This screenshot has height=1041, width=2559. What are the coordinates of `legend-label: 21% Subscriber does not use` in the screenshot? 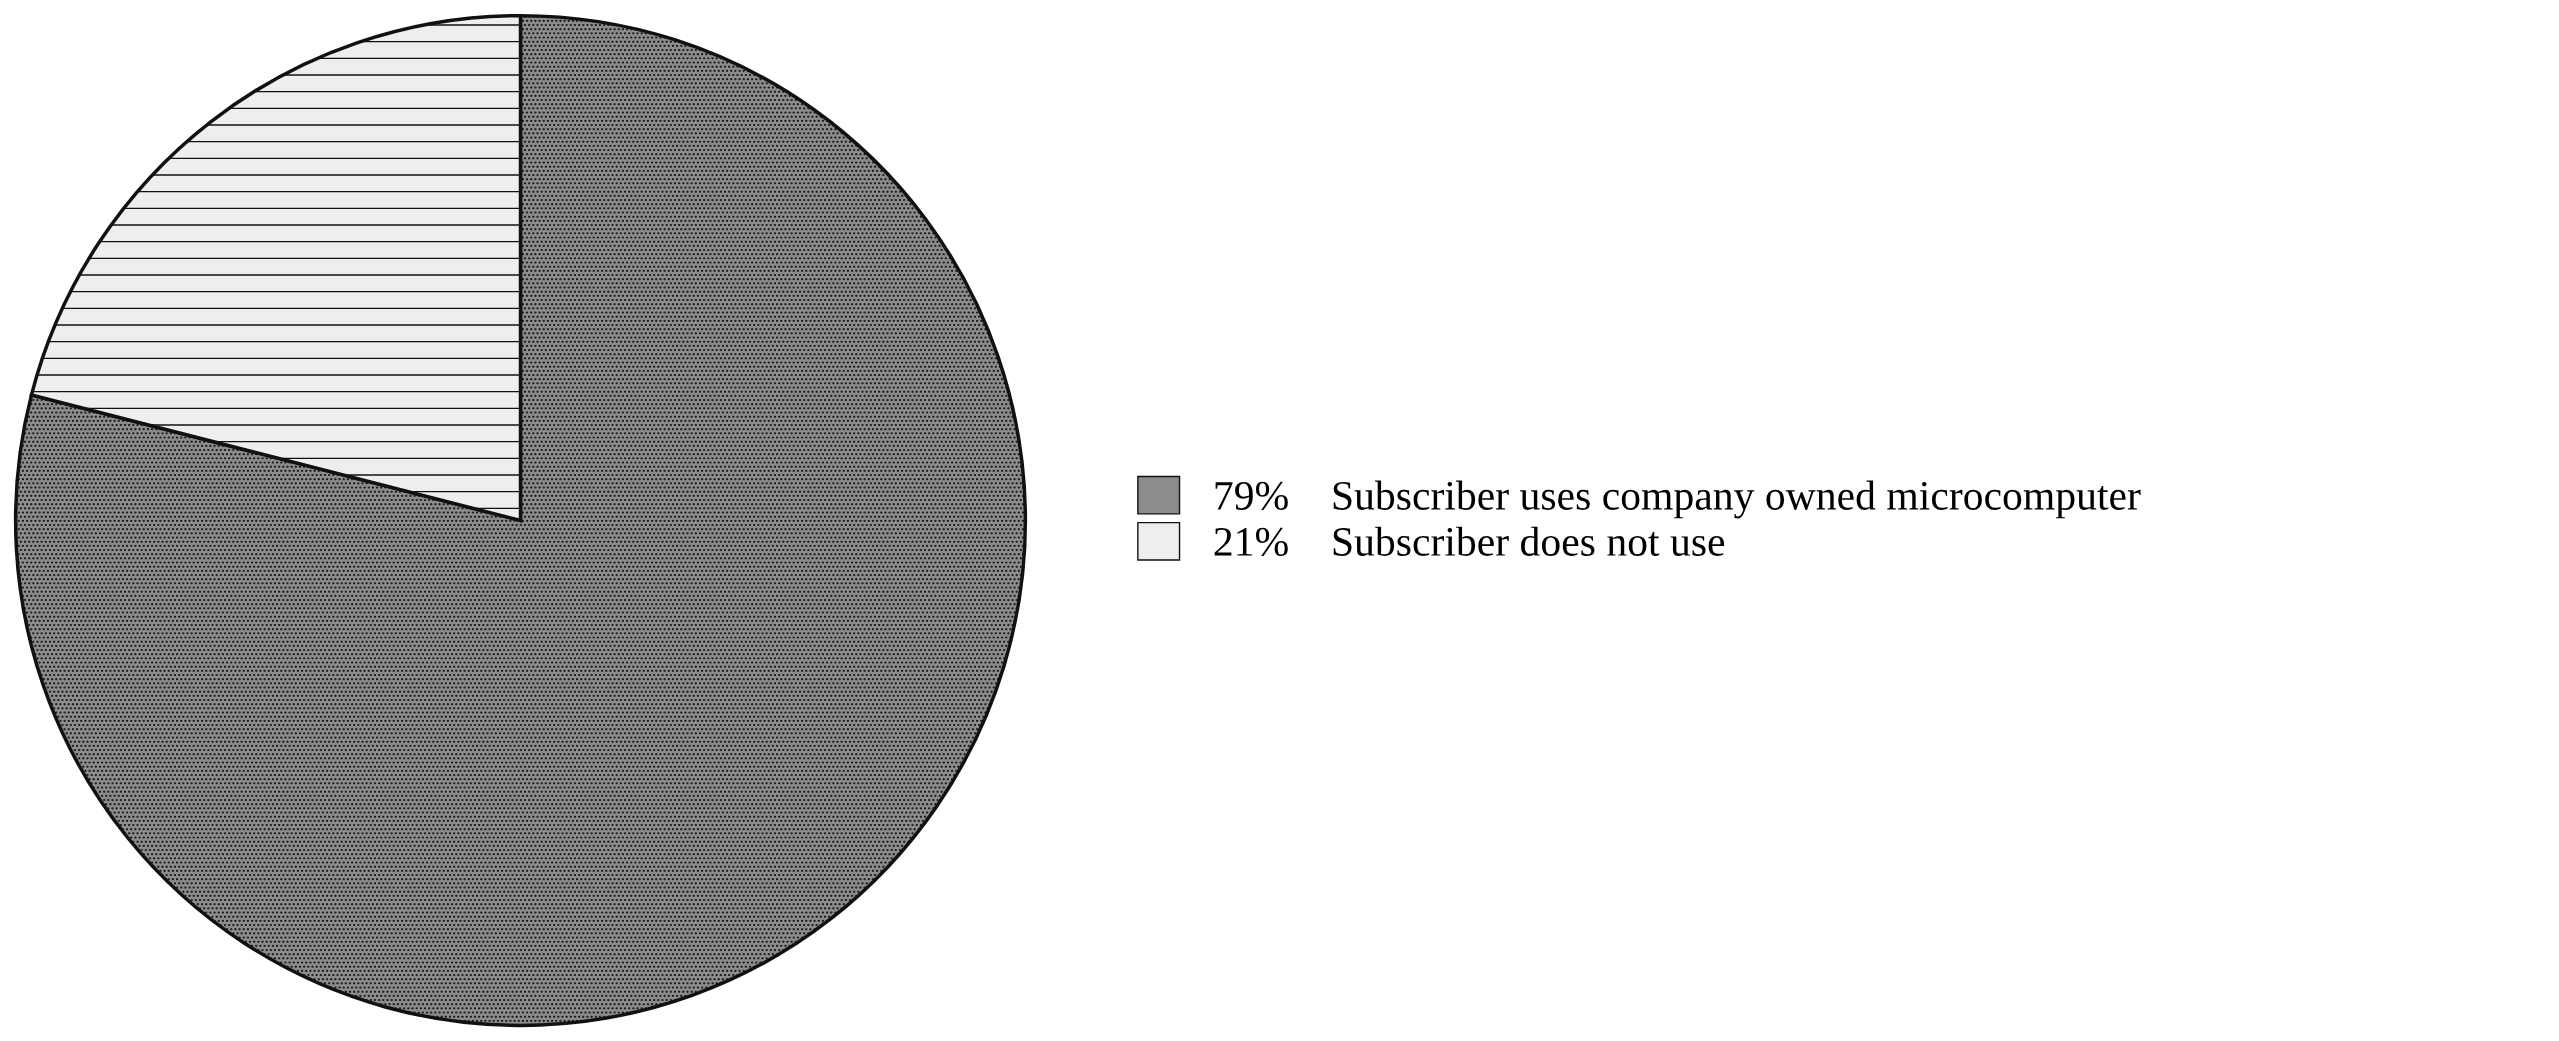 It's located at (1469, 541).